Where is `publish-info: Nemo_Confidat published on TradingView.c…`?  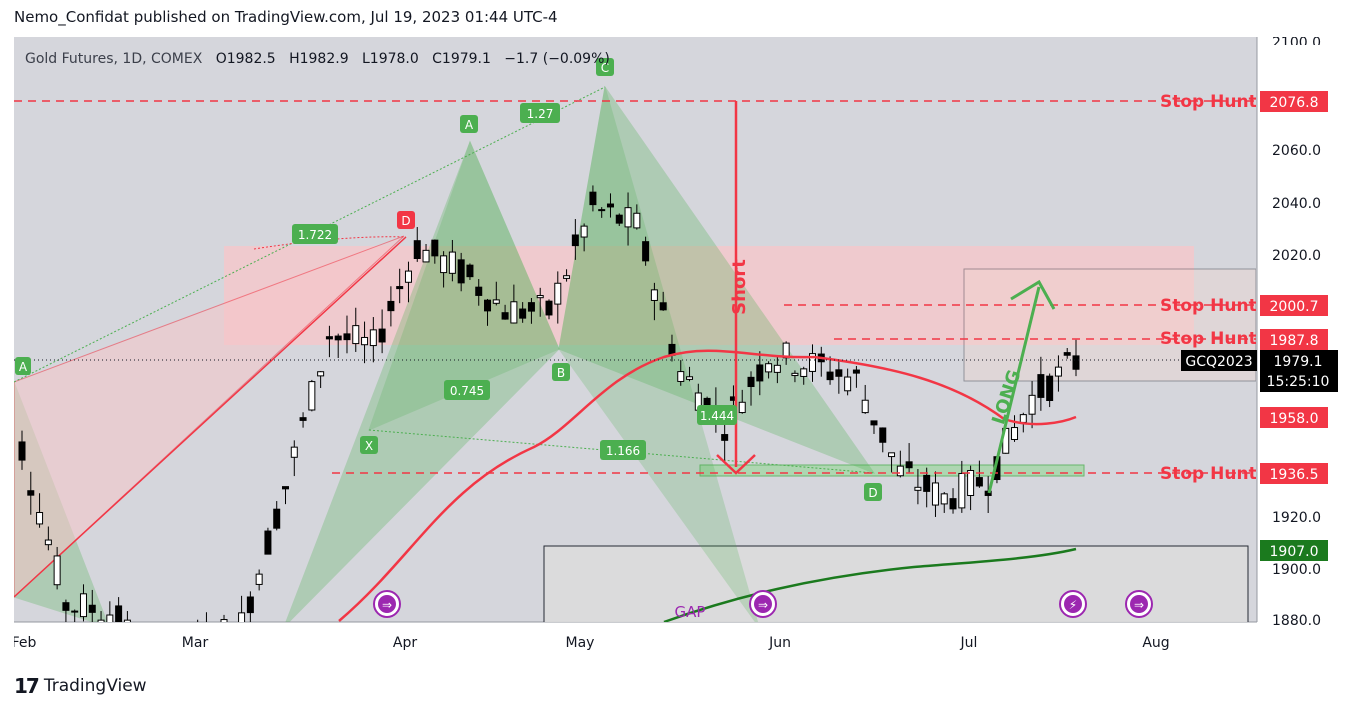 publish-info: Nemo_Confidat published on TradingView.c… is located at coordinates (286, 17).